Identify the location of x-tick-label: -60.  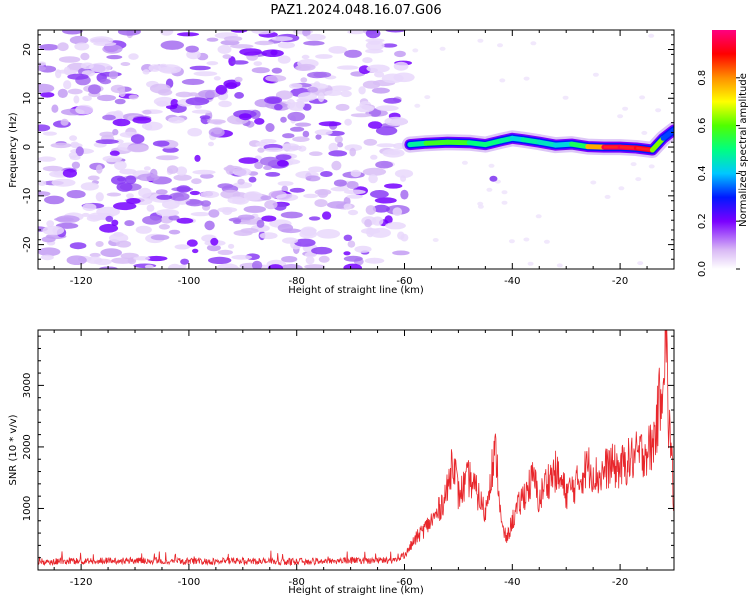
(404, 281).